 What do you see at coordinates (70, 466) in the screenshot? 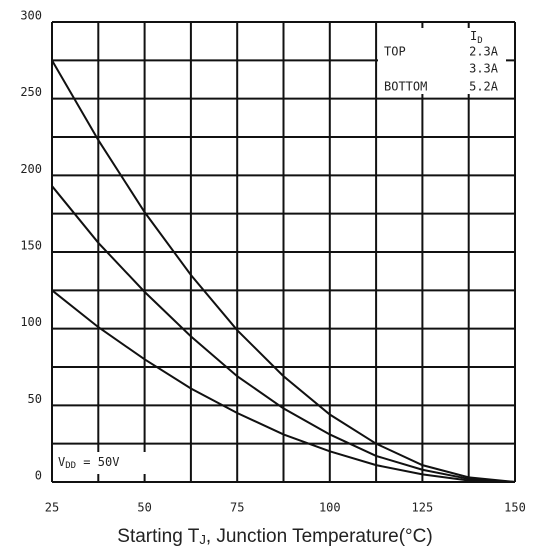
I see `annotation-sub: DD` at bounding box center [70, 466].